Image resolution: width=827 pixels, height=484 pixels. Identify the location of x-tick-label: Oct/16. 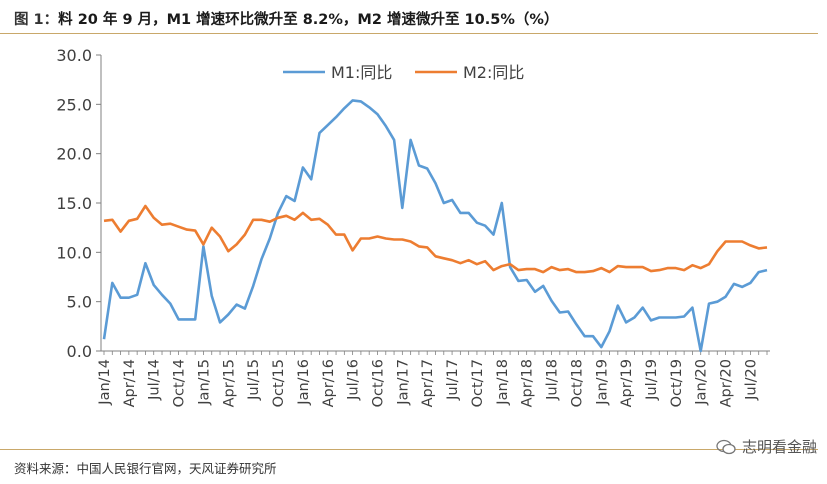
(378, 383).